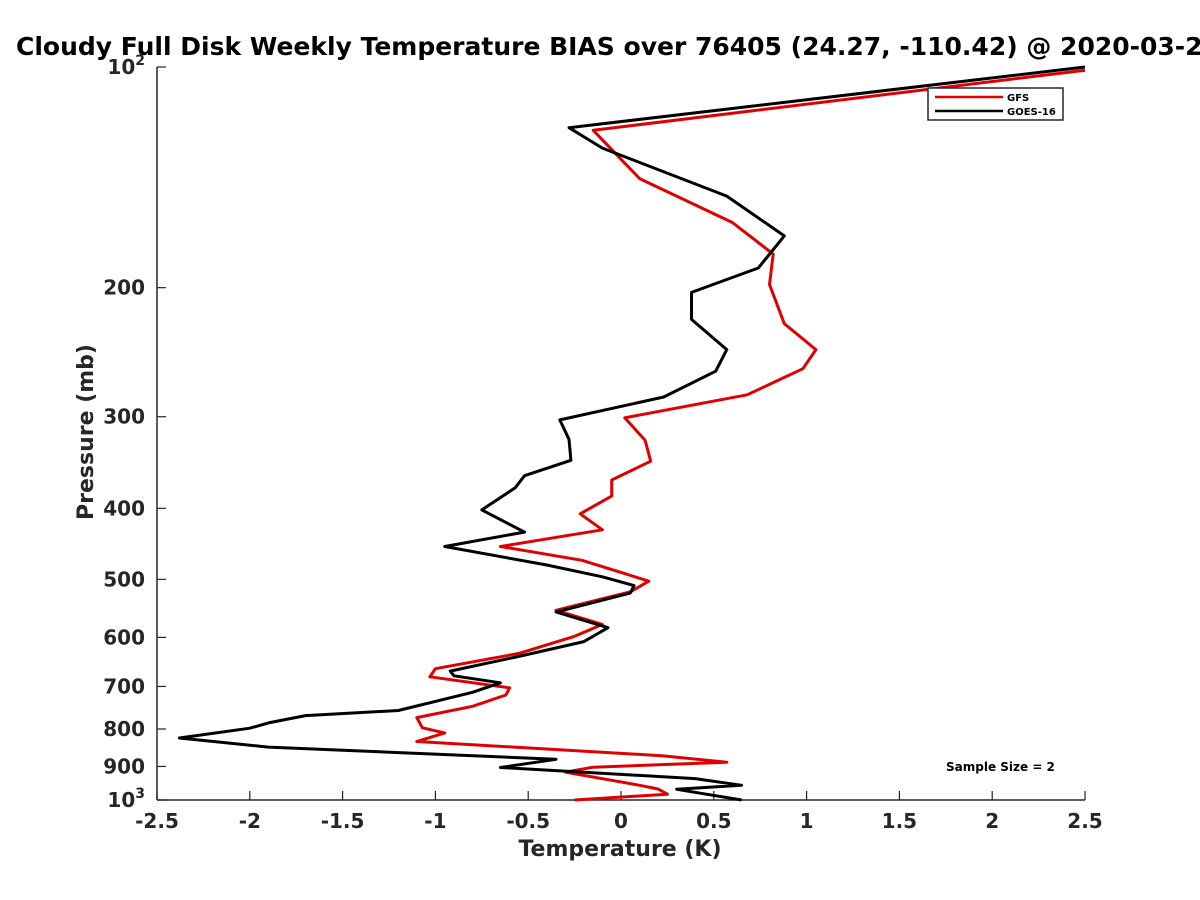  Describe the element at coordinates (1084, 821) in the screenshot. I see `x-tick-label: 2.5` at that location.